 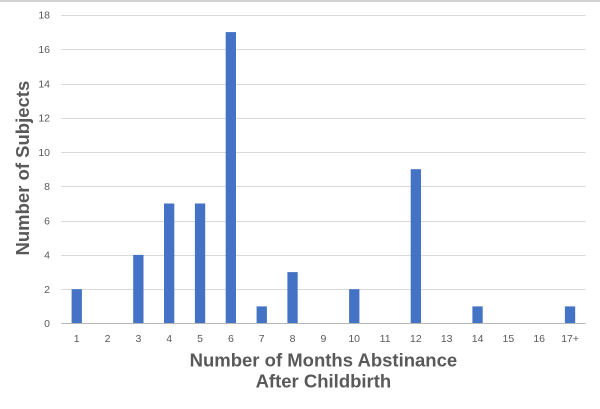 What do you see at coordinates (22, 168) in the screenshot?
I see `svg-text: Number of Subjects` at bounding box center [22, 168].